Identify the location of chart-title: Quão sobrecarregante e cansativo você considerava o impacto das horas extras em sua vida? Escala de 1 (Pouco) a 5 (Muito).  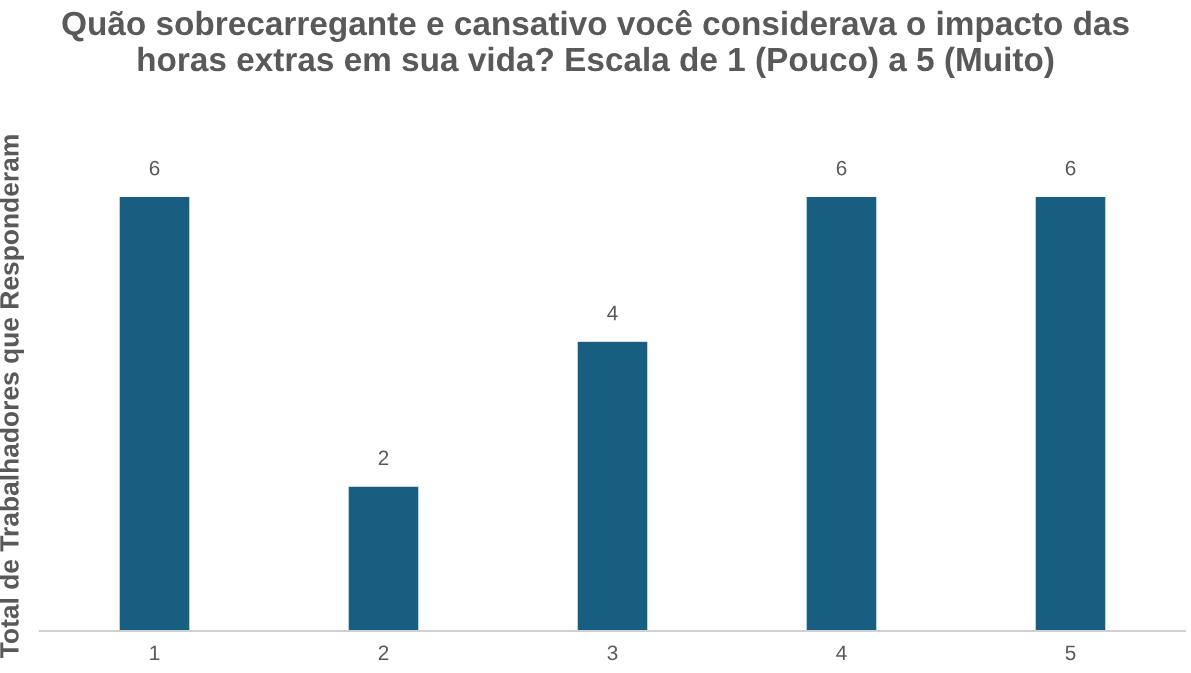
(595, 44).